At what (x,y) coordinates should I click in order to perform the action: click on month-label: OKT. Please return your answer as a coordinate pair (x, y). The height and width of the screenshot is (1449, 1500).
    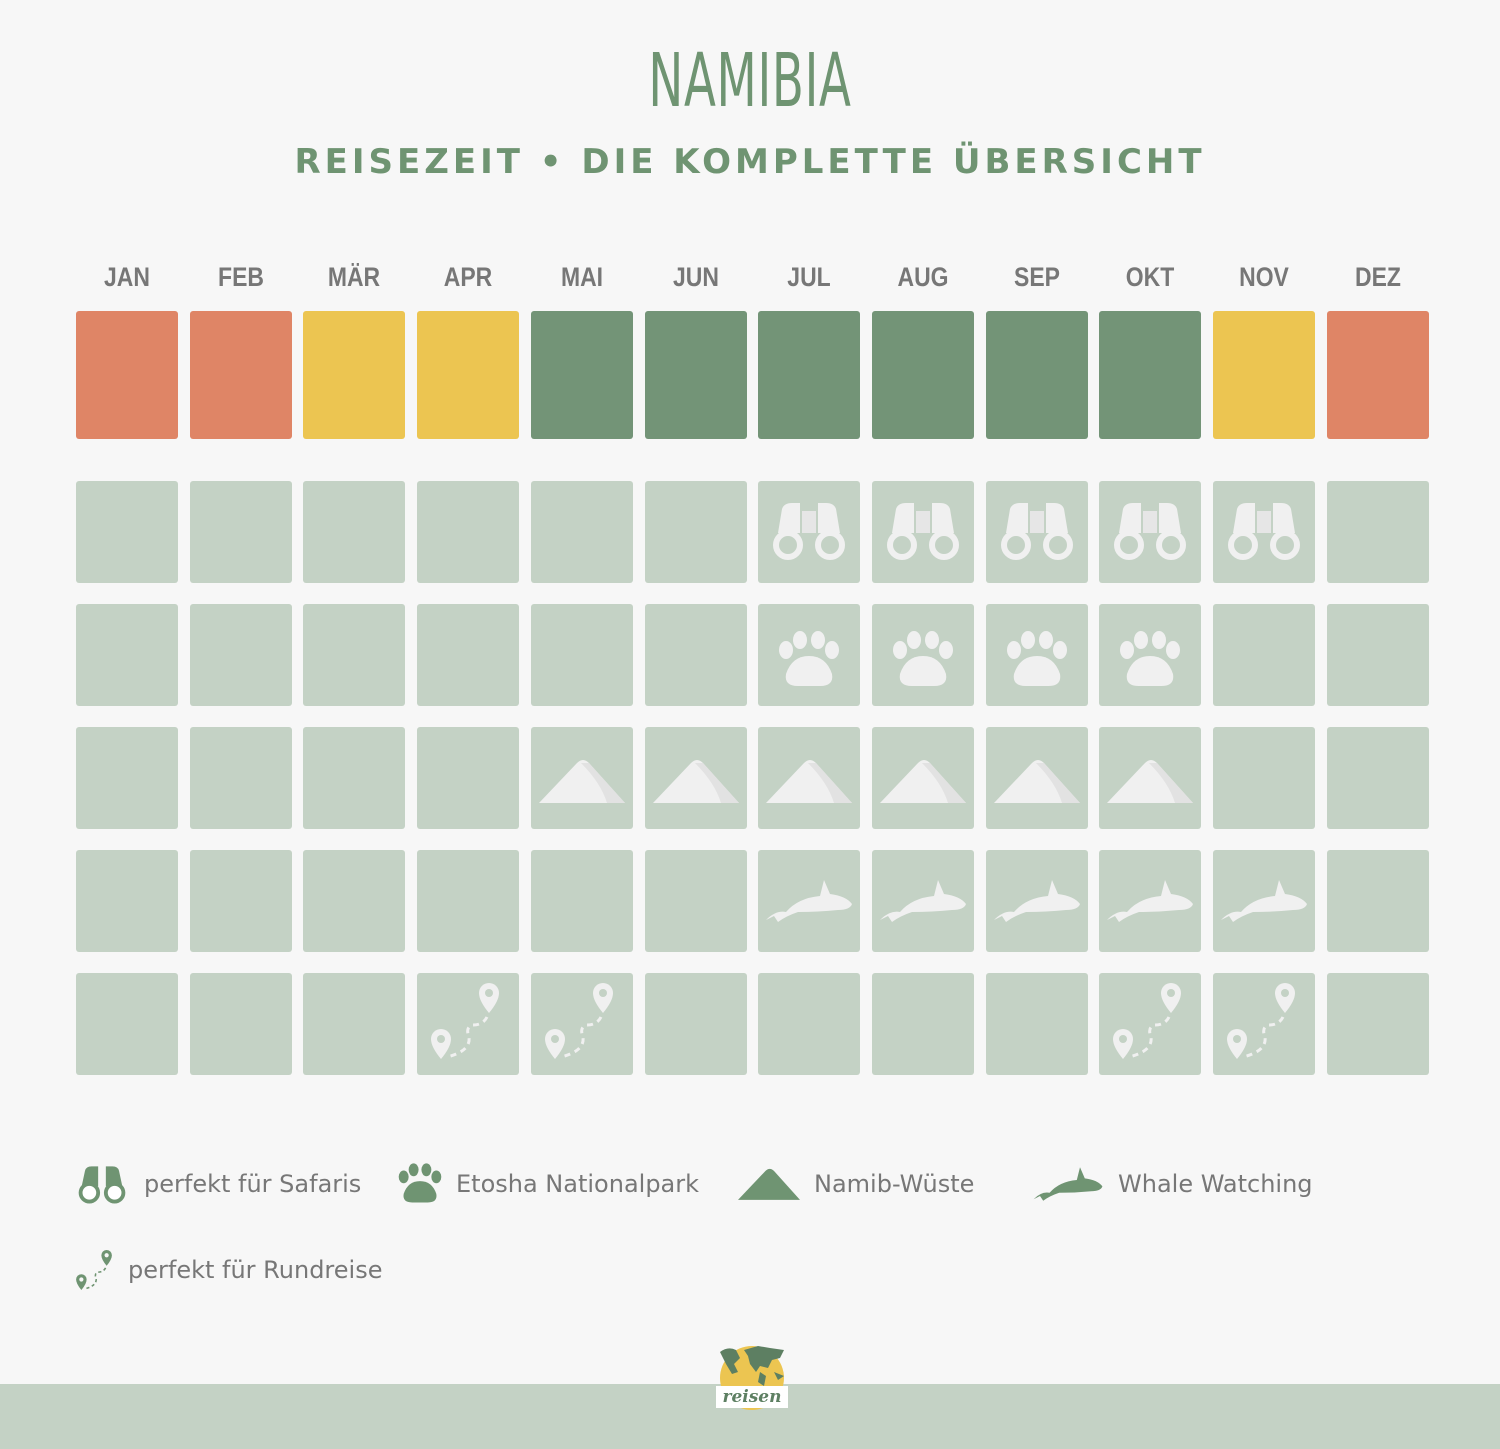
    Looking at the image, I should click on (1150, 277).